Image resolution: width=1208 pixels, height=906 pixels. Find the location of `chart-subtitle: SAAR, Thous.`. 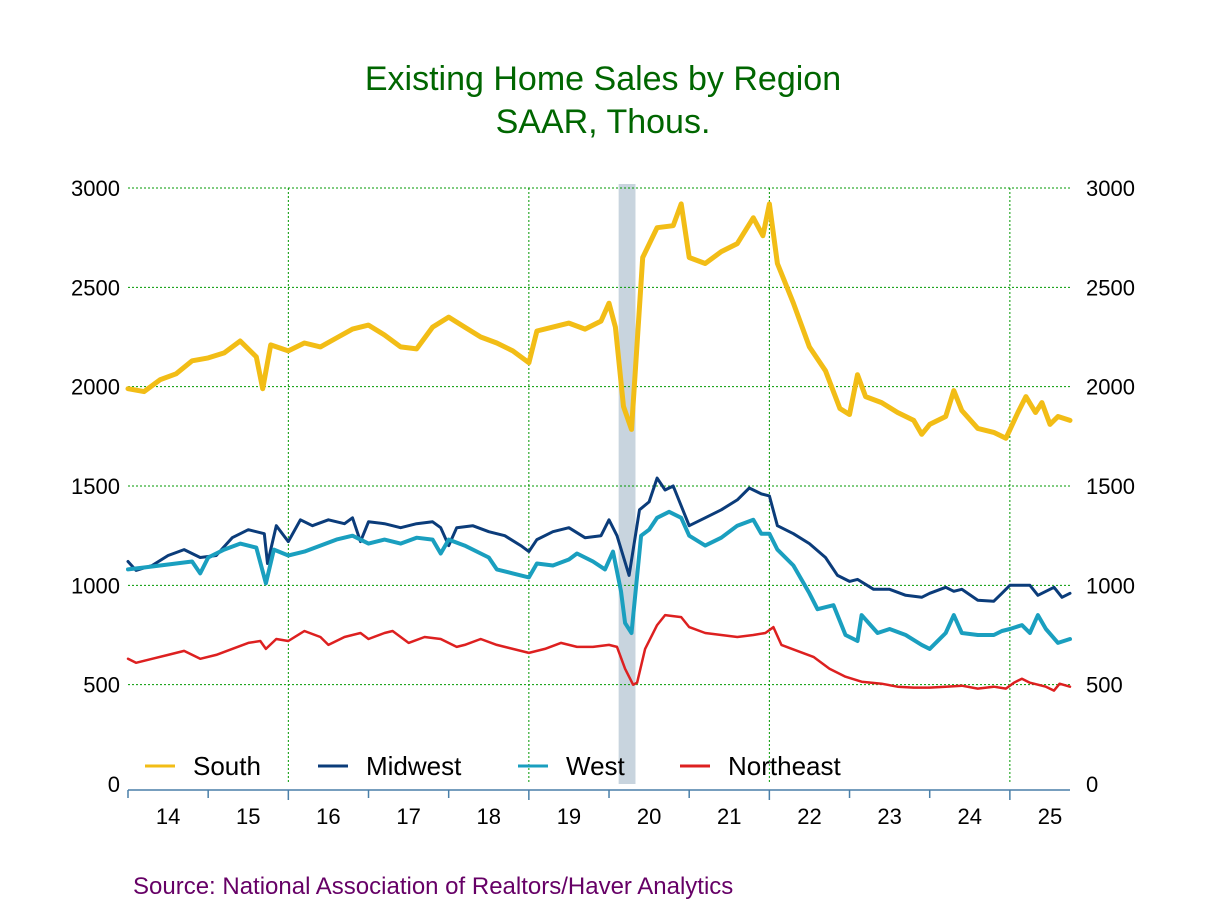

chart-subtitle: SAAR, Thous. is located at coordinates (603, 122).